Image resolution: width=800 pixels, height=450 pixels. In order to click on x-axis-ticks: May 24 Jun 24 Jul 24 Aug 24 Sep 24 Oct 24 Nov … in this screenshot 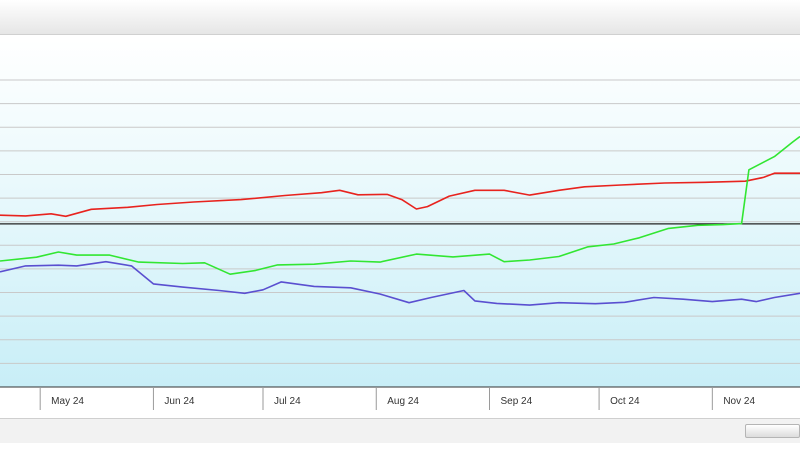, I will do `click(397, 398)`.